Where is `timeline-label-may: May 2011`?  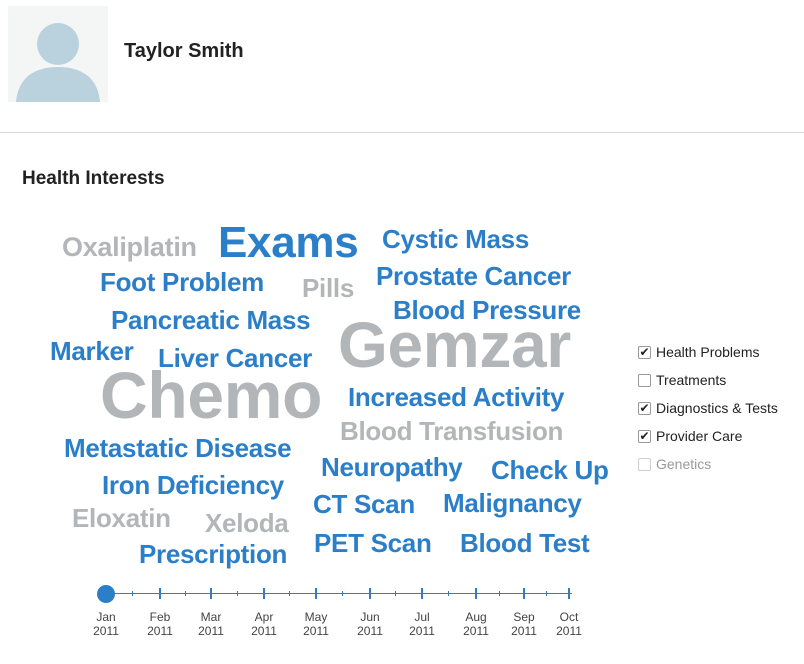 timeline-label-may: May 2011 is located at coordinates (316, 624).